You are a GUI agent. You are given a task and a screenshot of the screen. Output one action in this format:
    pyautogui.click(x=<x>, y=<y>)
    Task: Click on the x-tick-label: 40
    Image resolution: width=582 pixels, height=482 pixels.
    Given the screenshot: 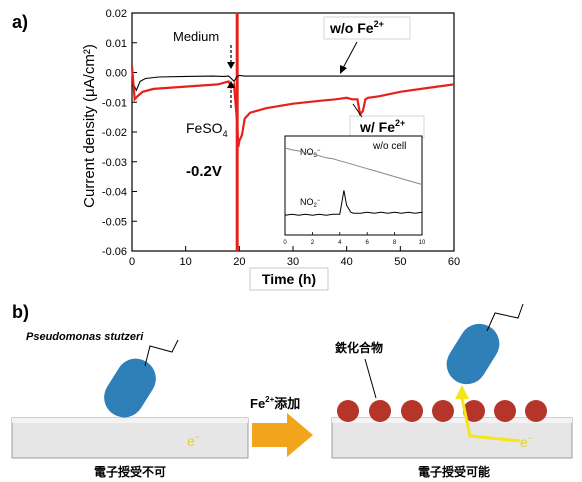 What is the action you would take?
    pyautogui.click(x=347, y=262)
    